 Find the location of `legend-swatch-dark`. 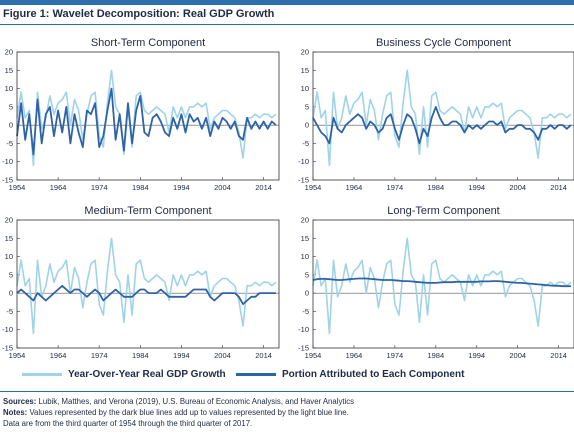

legend-swatch-dark is located at coordinates (256, 374).